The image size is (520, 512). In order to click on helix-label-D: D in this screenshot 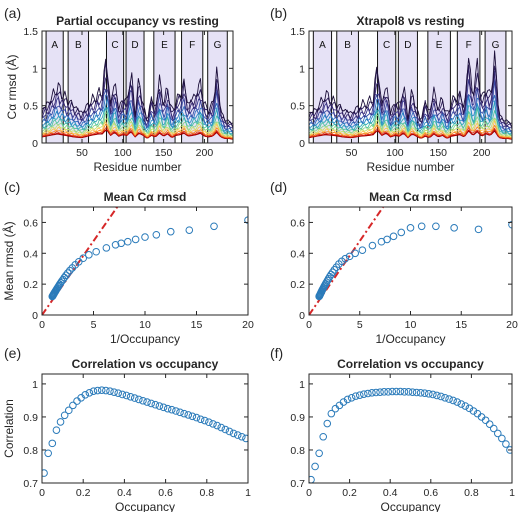, I will do `click(134, 45)`.